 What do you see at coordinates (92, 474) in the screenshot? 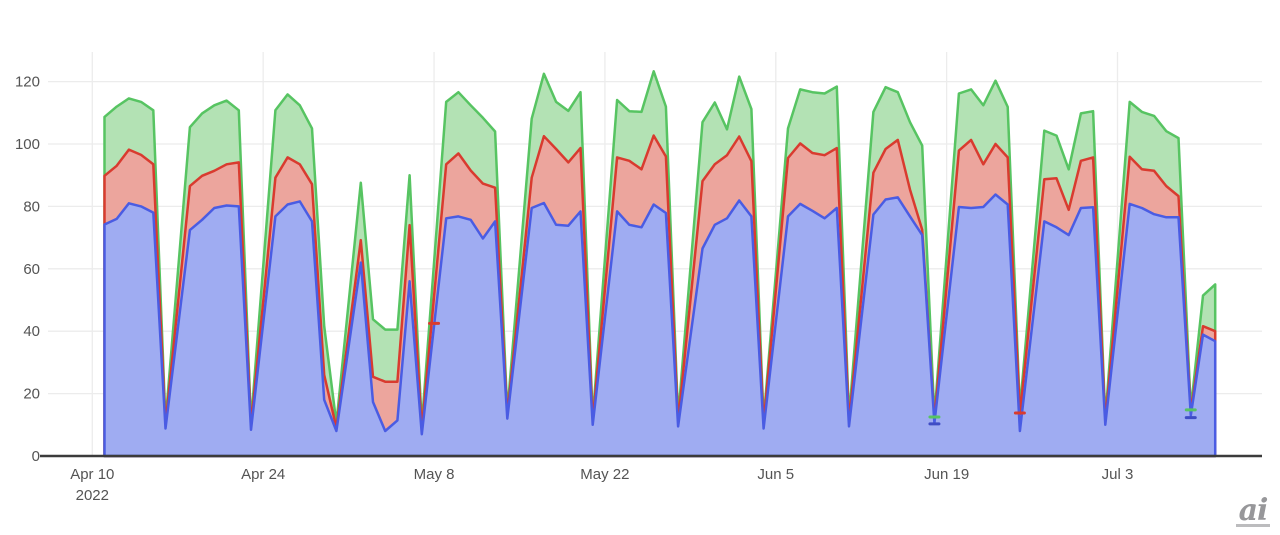
I see `x-tick-label: Apr 10` at bounding box center [92, 474].